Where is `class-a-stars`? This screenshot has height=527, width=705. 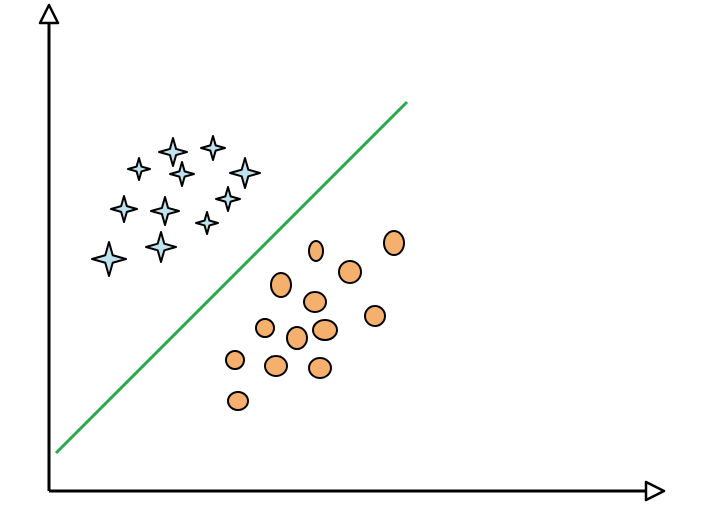
class-a-stars is located at coordinates (176, 206).